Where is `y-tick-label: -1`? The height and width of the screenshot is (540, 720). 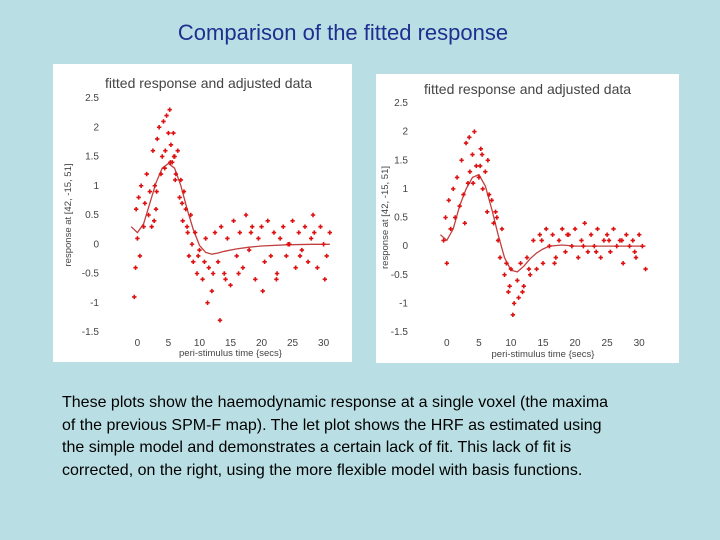 y-tick-label: -1 is located at coordinates (94, 303).